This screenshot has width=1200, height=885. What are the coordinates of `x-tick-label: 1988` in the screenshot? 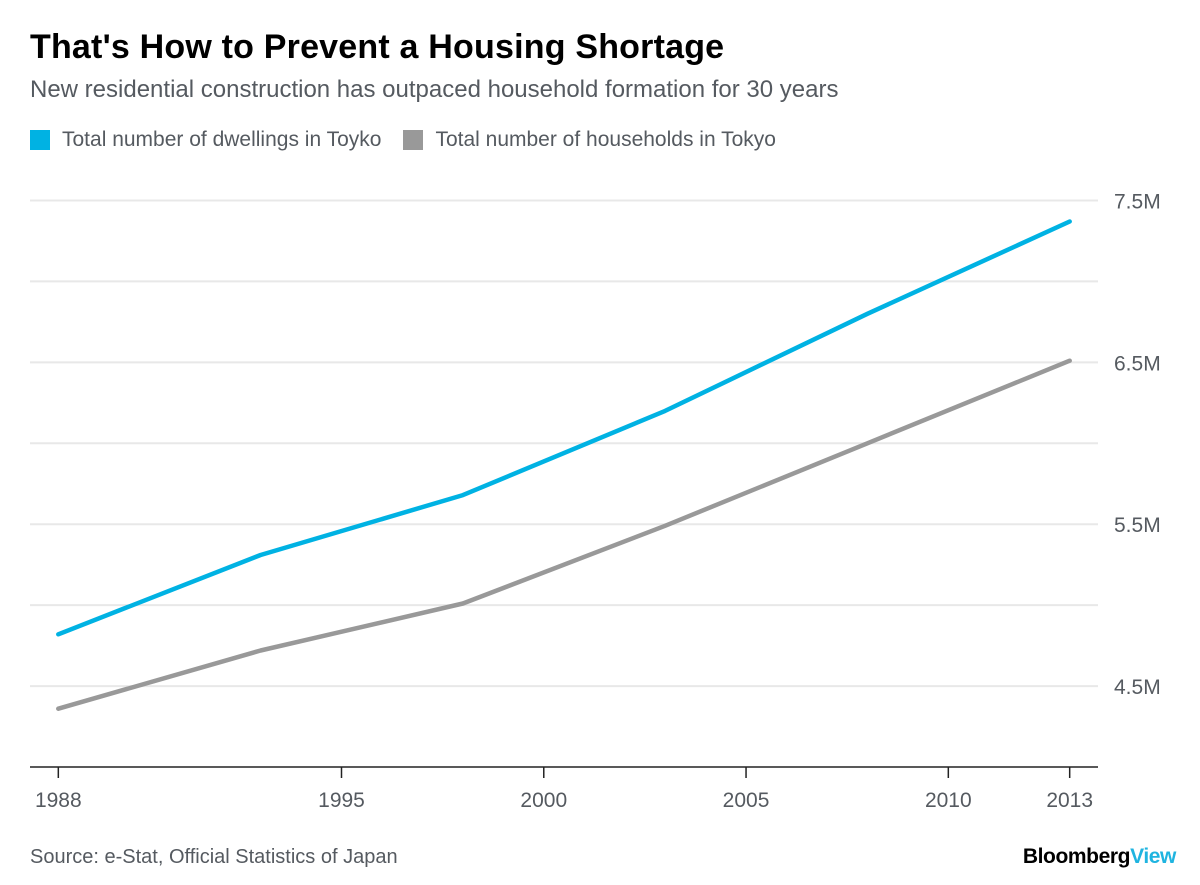 It's located at (58, 800).